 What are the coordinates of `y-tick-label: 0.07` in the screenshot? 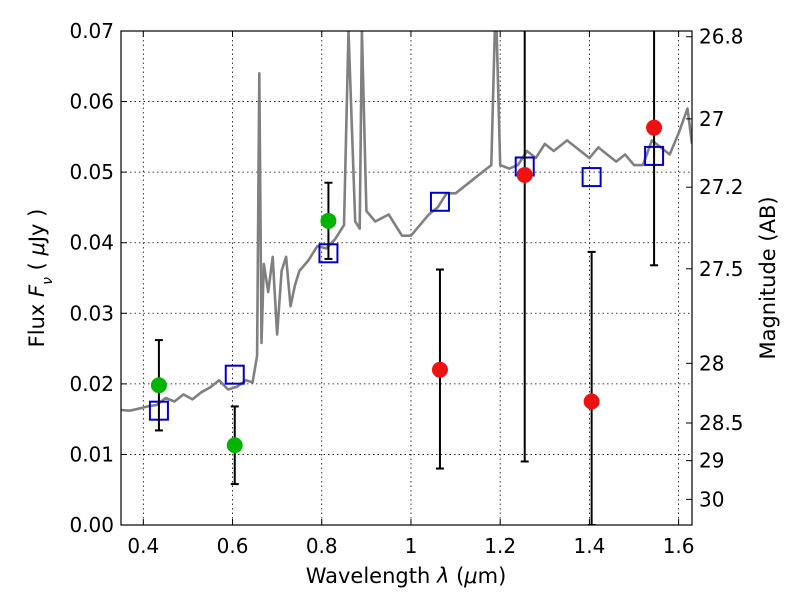 It's located at (91, 31).